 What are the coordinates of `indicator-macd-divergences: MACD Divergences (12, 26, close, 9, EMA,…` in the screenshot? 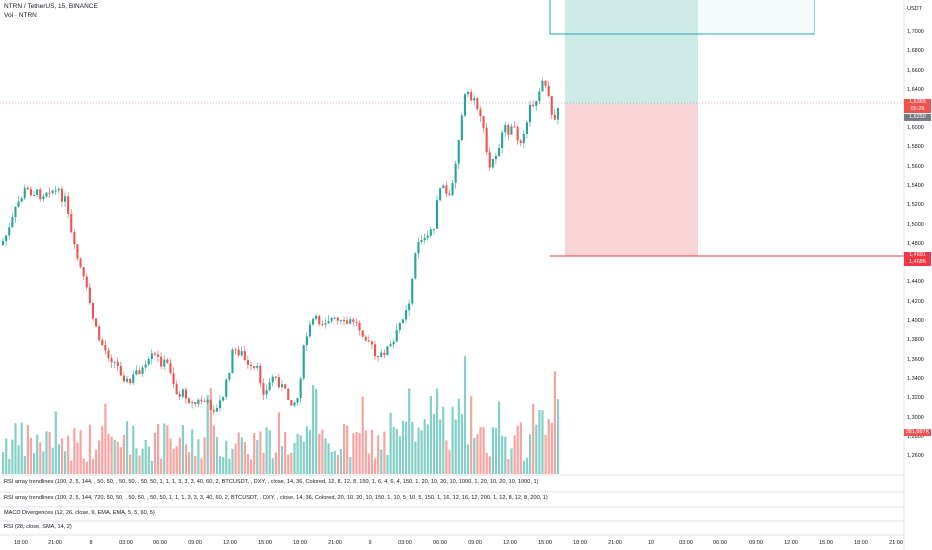 It's located at (79, 513).